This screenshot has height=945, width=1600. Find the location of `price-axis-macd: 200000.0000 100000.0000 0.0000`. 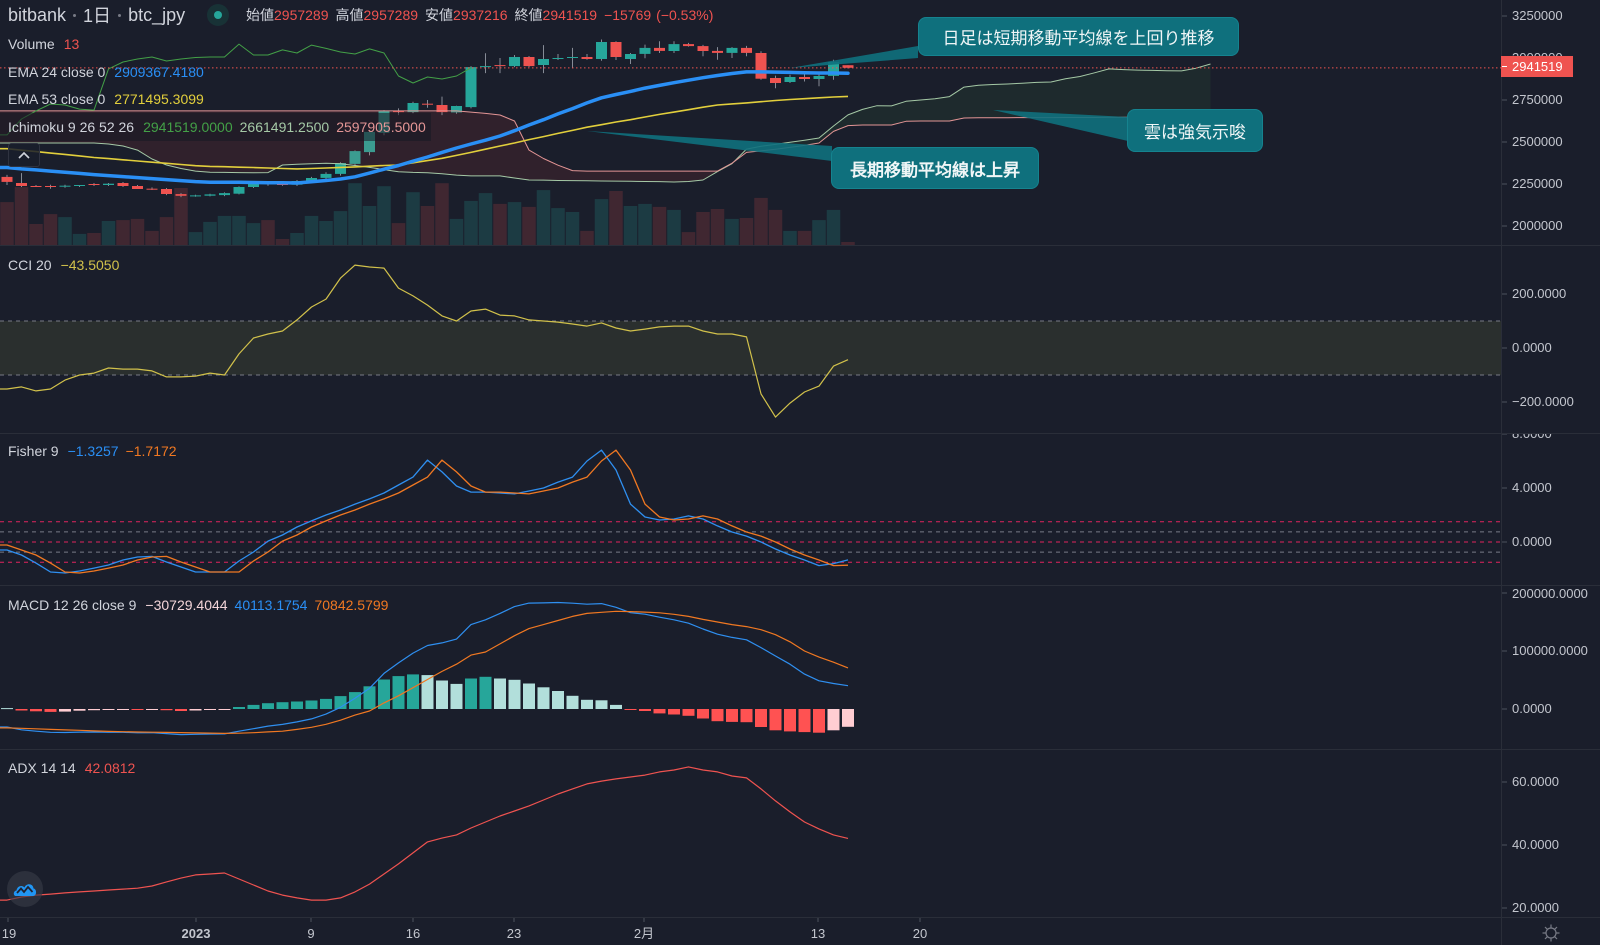

price-axis-macd: 200000.0000 100000.0000 0.0000 is located at coordinates (1551, 667).